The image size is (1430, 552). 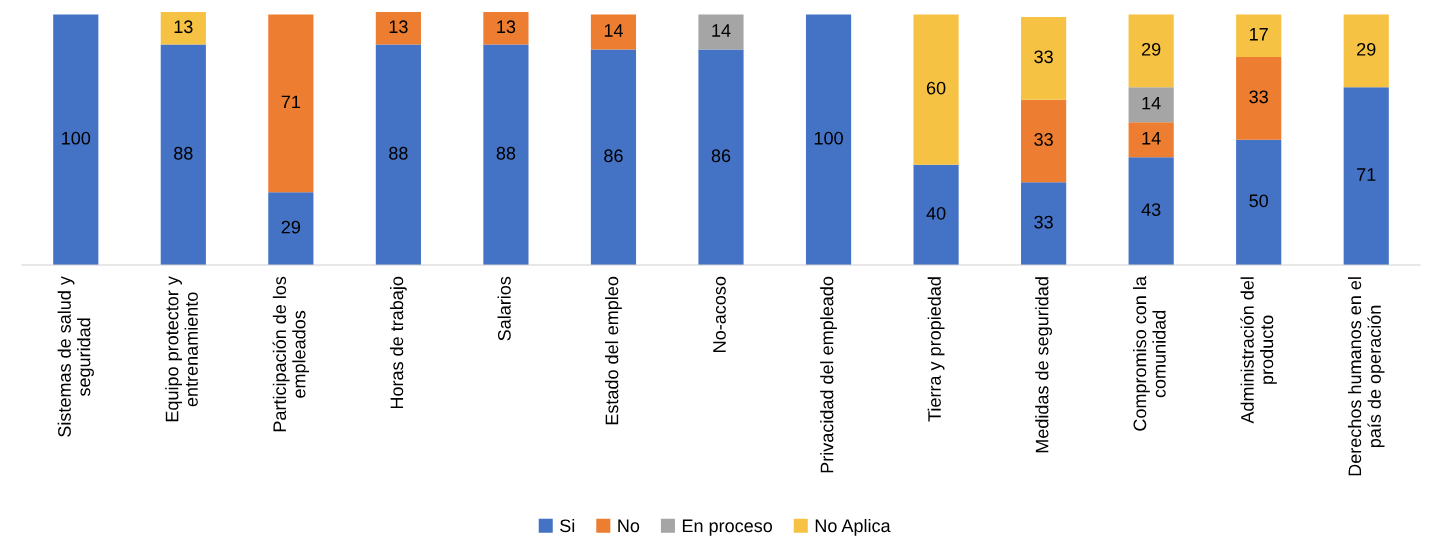 I want to click on data-label: 40, so click(x=936, y=213).